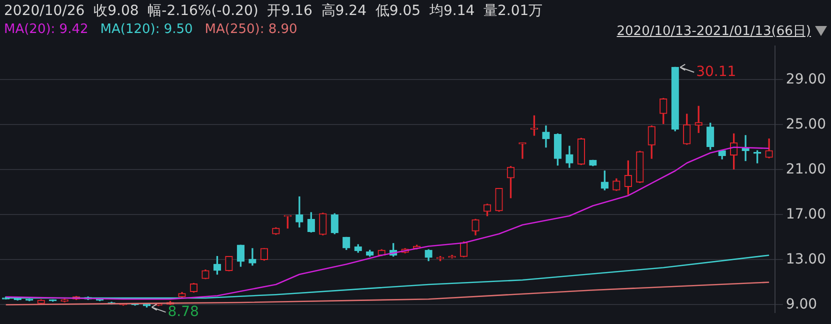  Describe the element at coordinates (251, 29) in the screenshot. I see `text: MA(250): 8.90` at that location.